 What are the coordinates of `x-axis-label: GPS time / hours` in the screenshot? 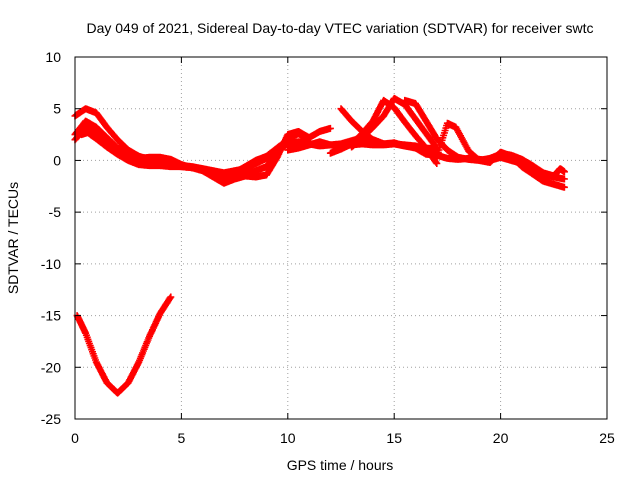 It's located at (340, 465).